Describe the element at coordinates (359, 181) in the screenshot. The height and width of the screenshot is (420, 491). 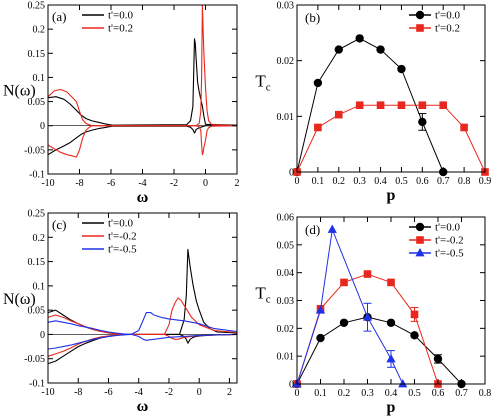
I see `panel-b-xtick-label: 0.3` at that location.